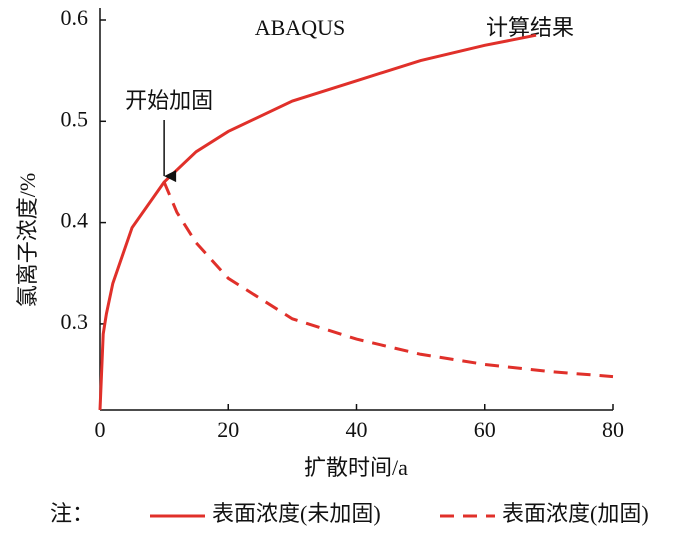 This screenshot has width=700, height=543. I want to click on x-tick-label: 40, so click(357, 429).